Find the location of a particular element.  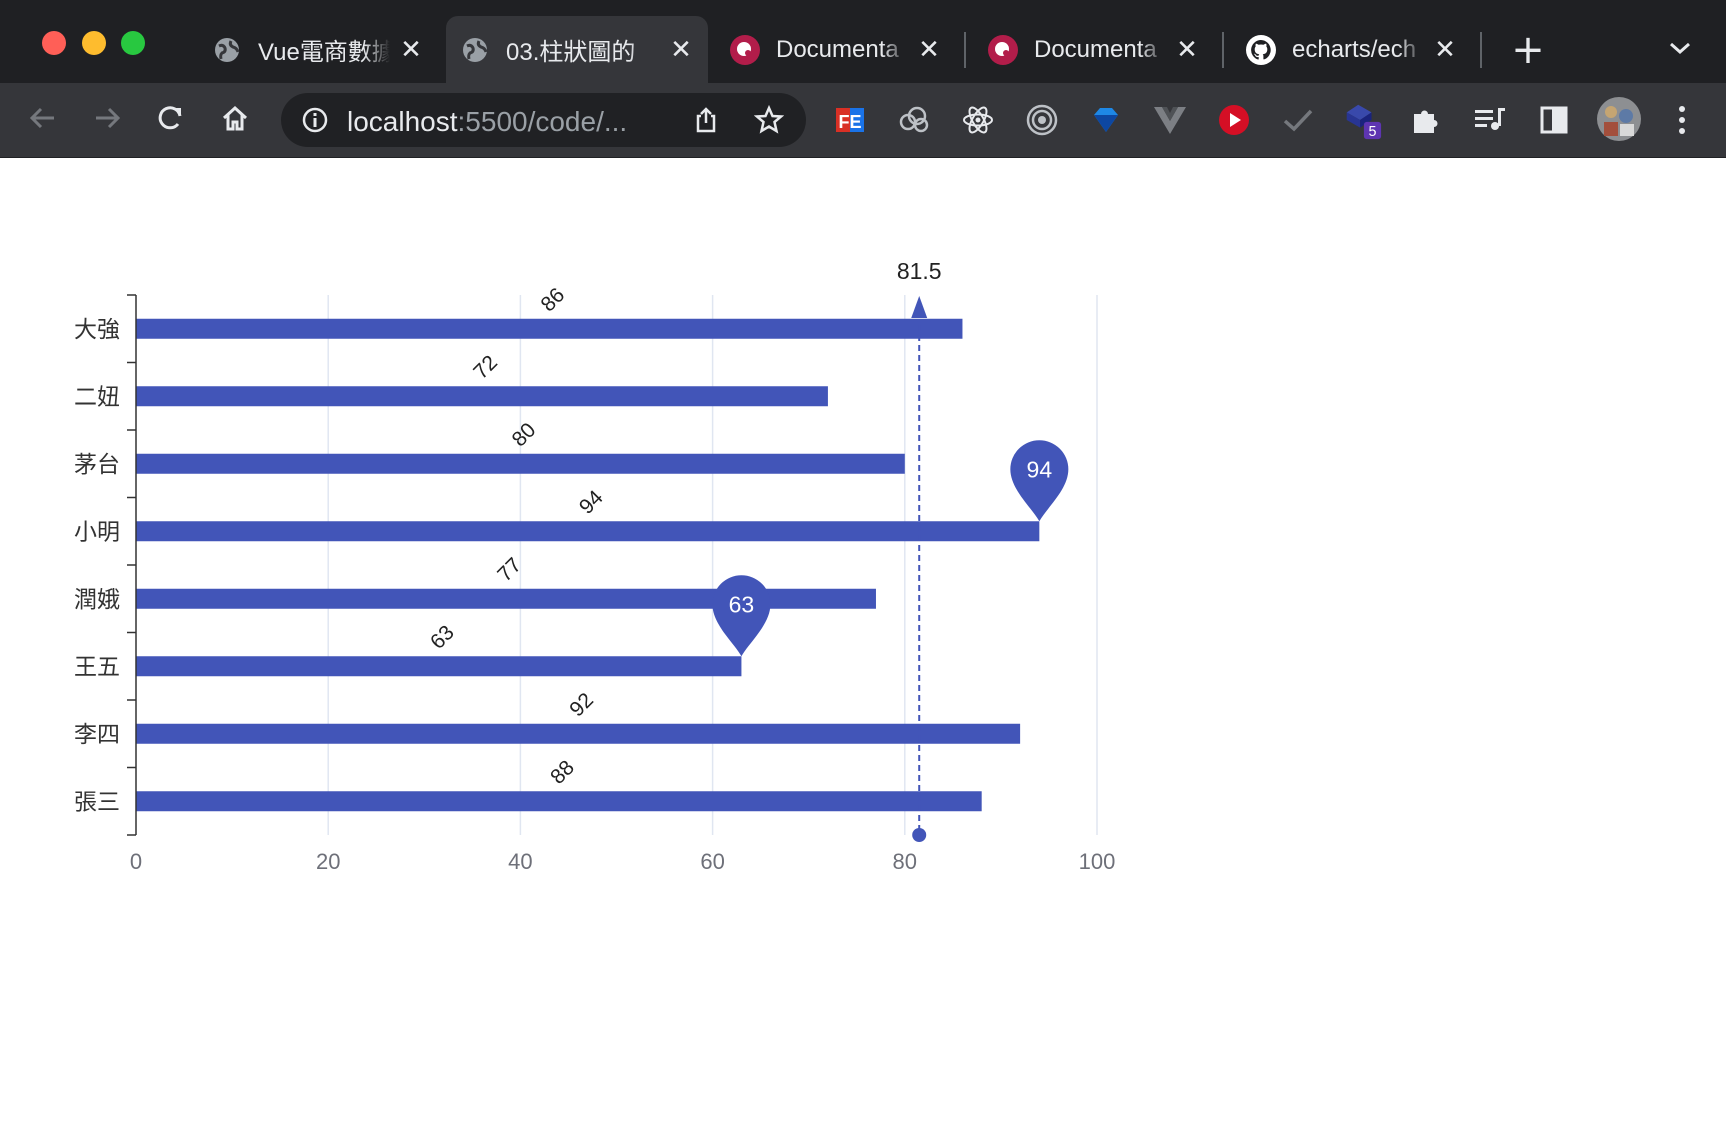

average-mark-line: 81.5 is located at coordinates (919, 550).